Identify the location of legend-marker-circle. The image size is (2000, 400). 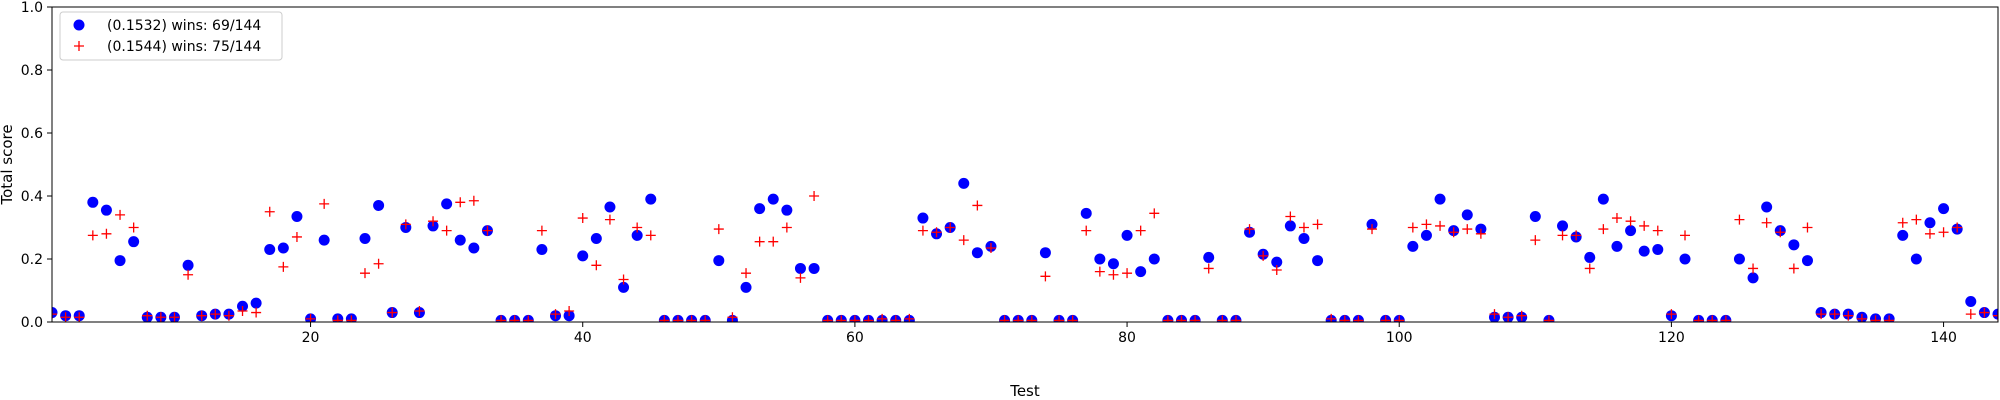
(79, 25).